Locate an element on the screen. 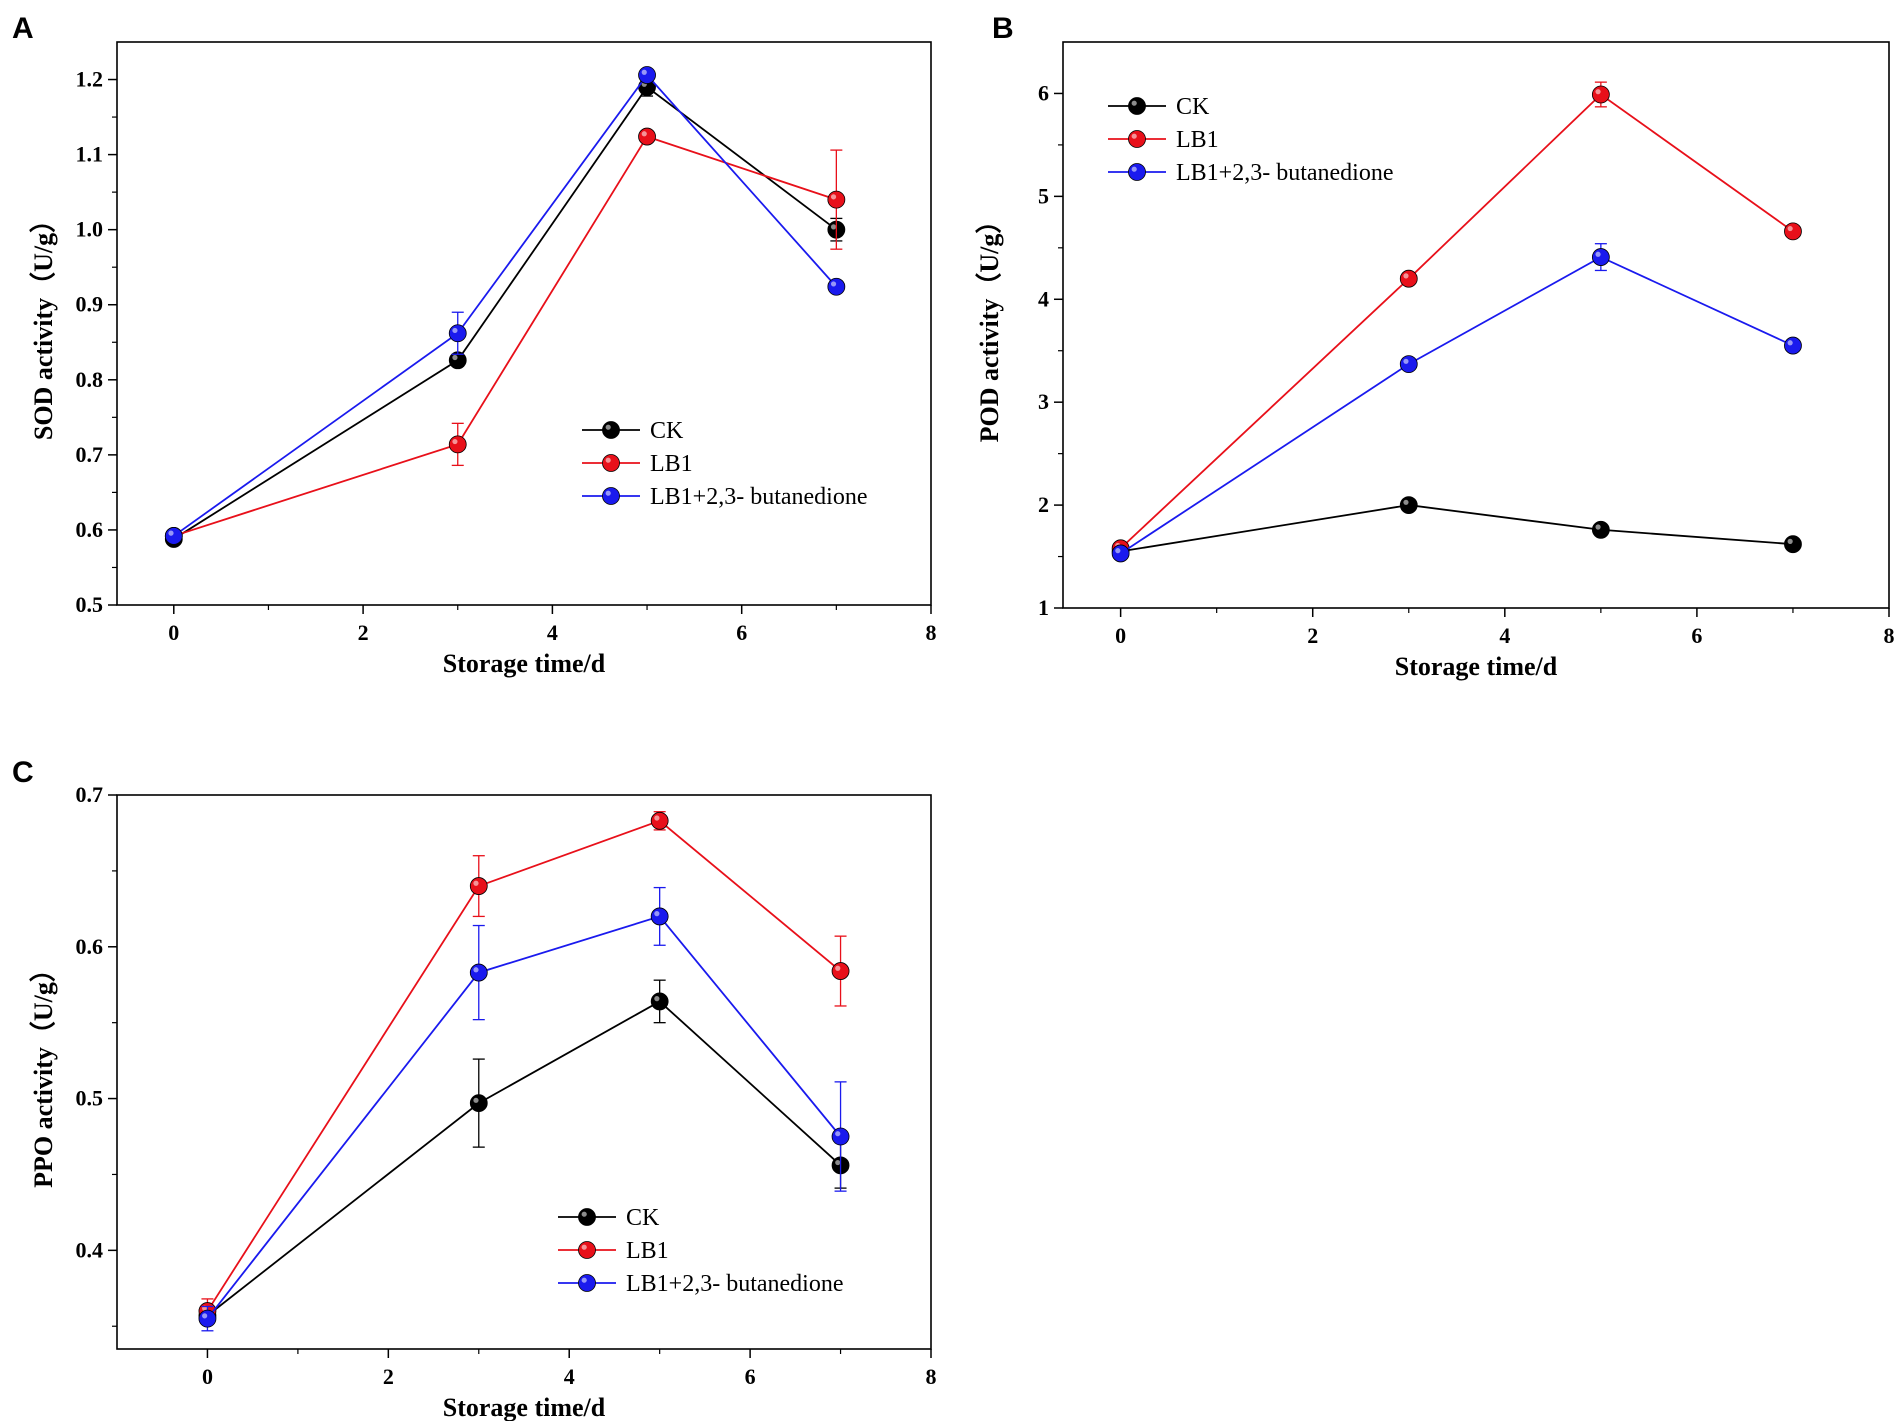 The width and height of the screenshot is (1904, 1421). panel-a-legend-lb1-2-3-butanedione-marker is located at coordinates (611, 496).